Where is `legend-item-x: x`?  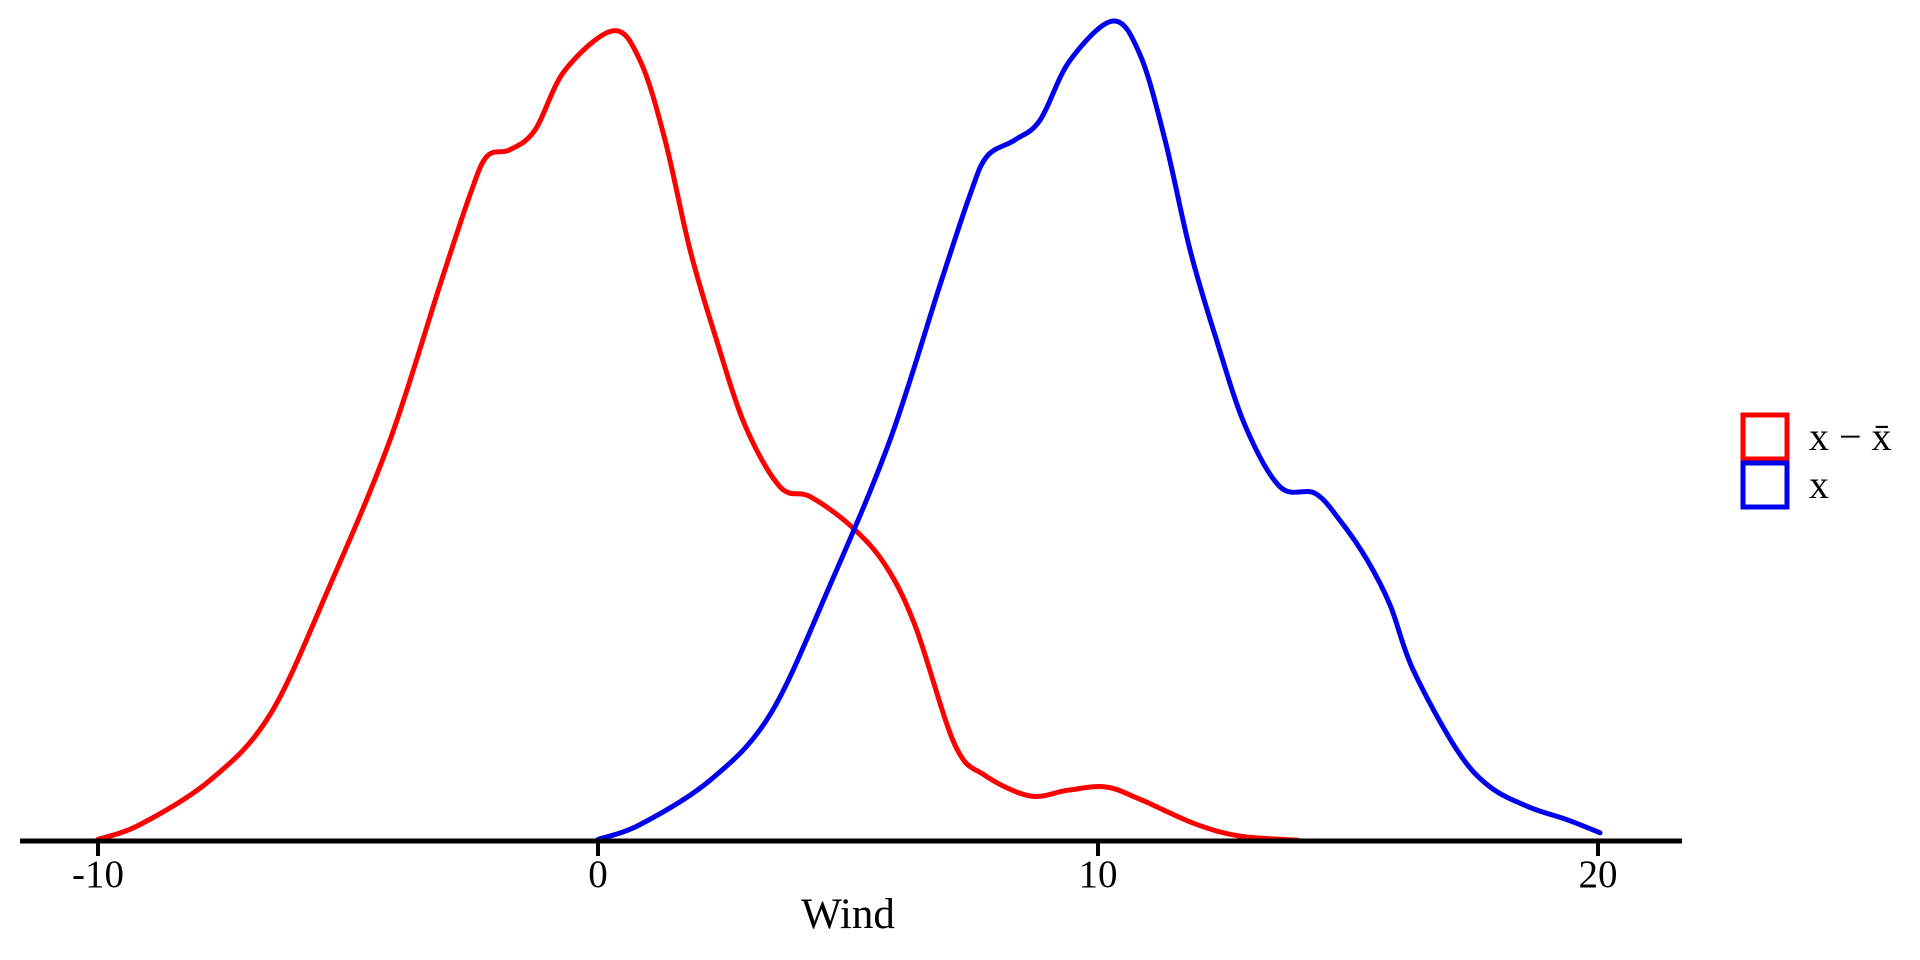 legend-item-x: x is located at coordinates (1784, 485).